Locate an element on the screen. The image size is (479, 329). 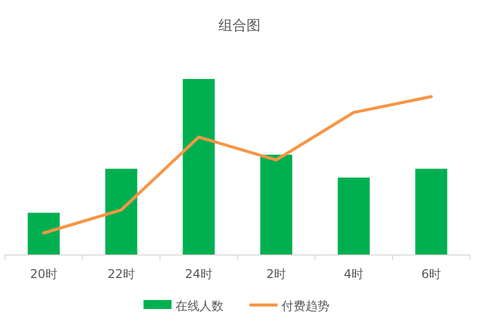
x-tick-label: 2时 is located at coordinates (276, 274).